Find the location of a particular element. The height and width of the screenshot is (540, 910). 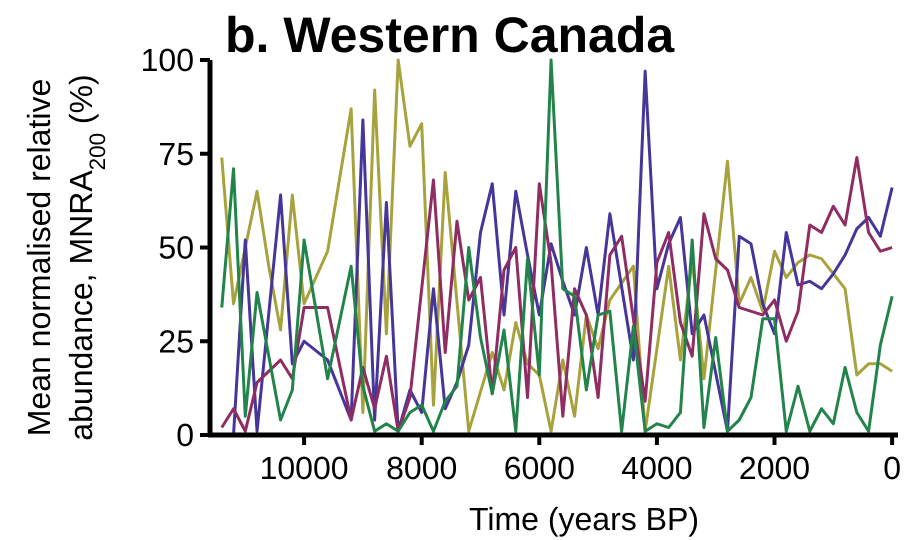

x-tick-label: 2000 is located at coordinates (774, 468).